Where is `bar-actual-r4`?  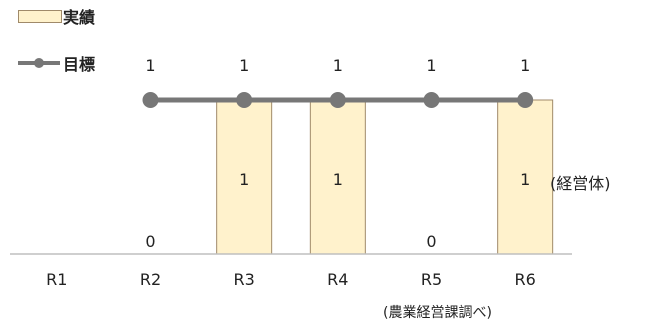
bar-actual-r4 is located at coordinates (337, 177).